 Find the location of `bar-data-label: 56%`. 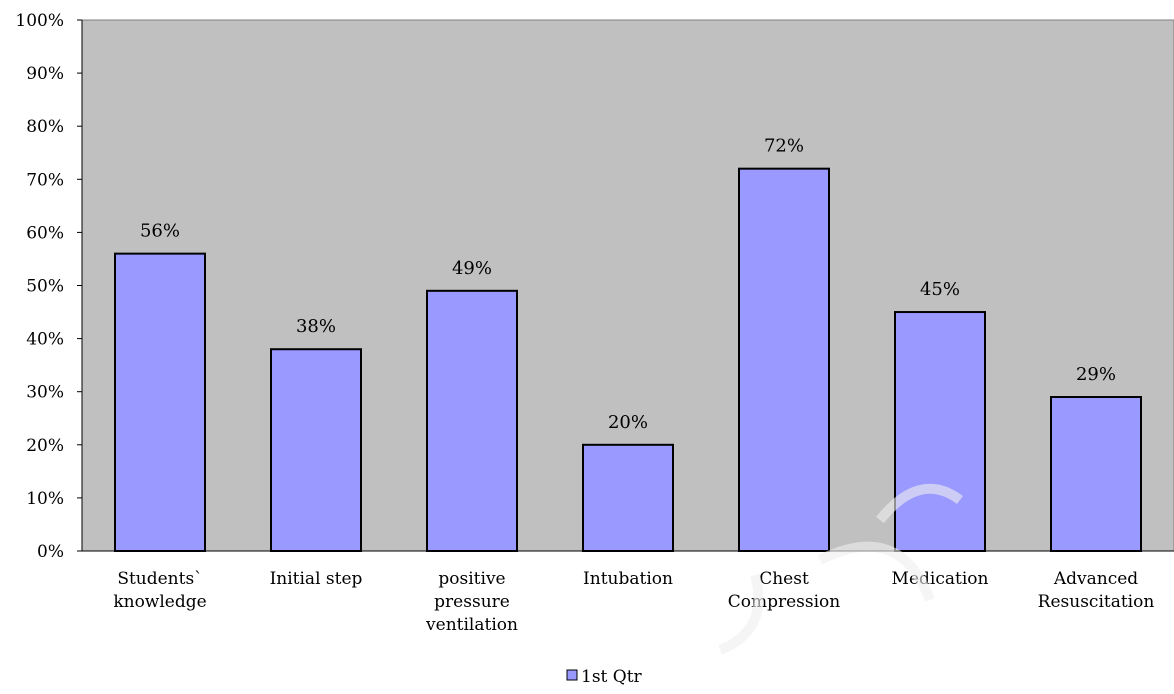

bar-data-label: 56% is located at coordinates (160, 231).